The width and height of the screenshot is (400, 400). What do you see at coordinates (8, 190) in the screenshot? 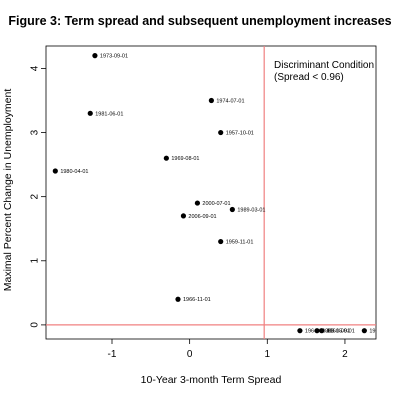
I see `y-axis-label: Maximal Percent Change in Unemployment` at bounding box center [8, 190].